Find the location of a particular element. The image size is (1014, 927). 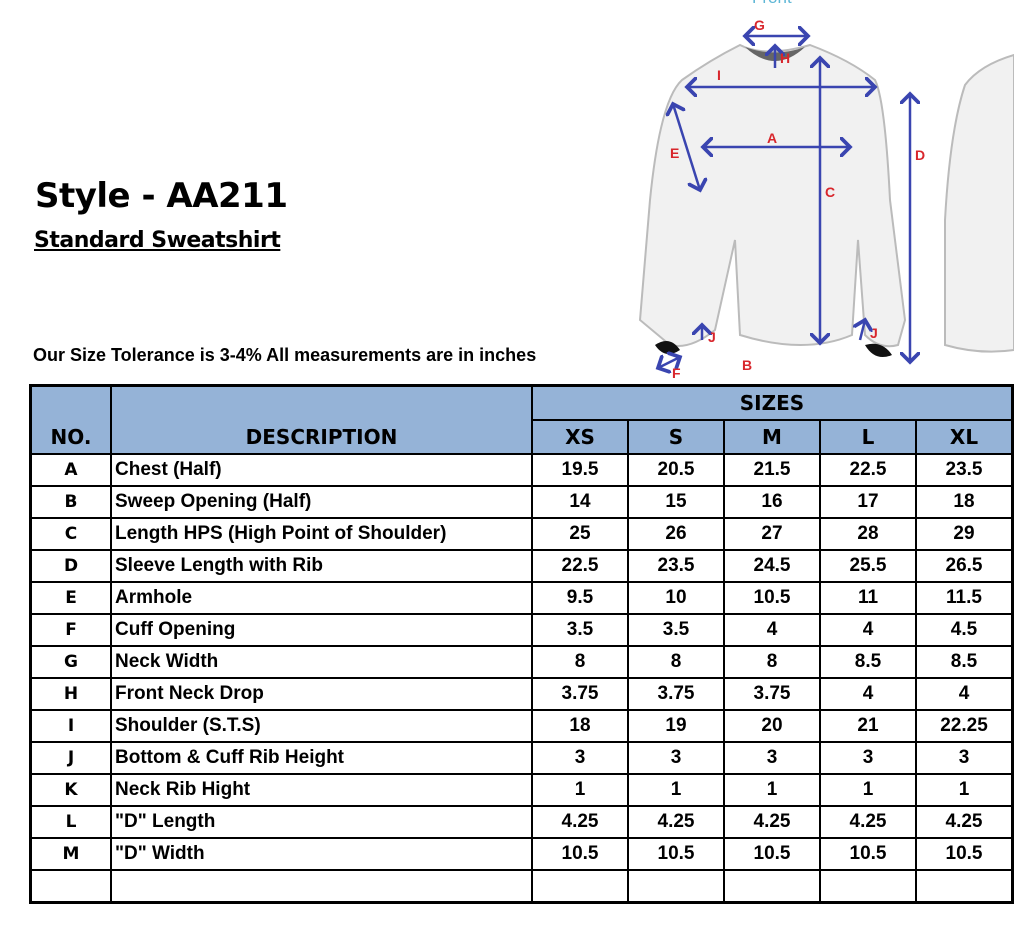

row-description: Cuff Opening is located at coordinates (321, 629).